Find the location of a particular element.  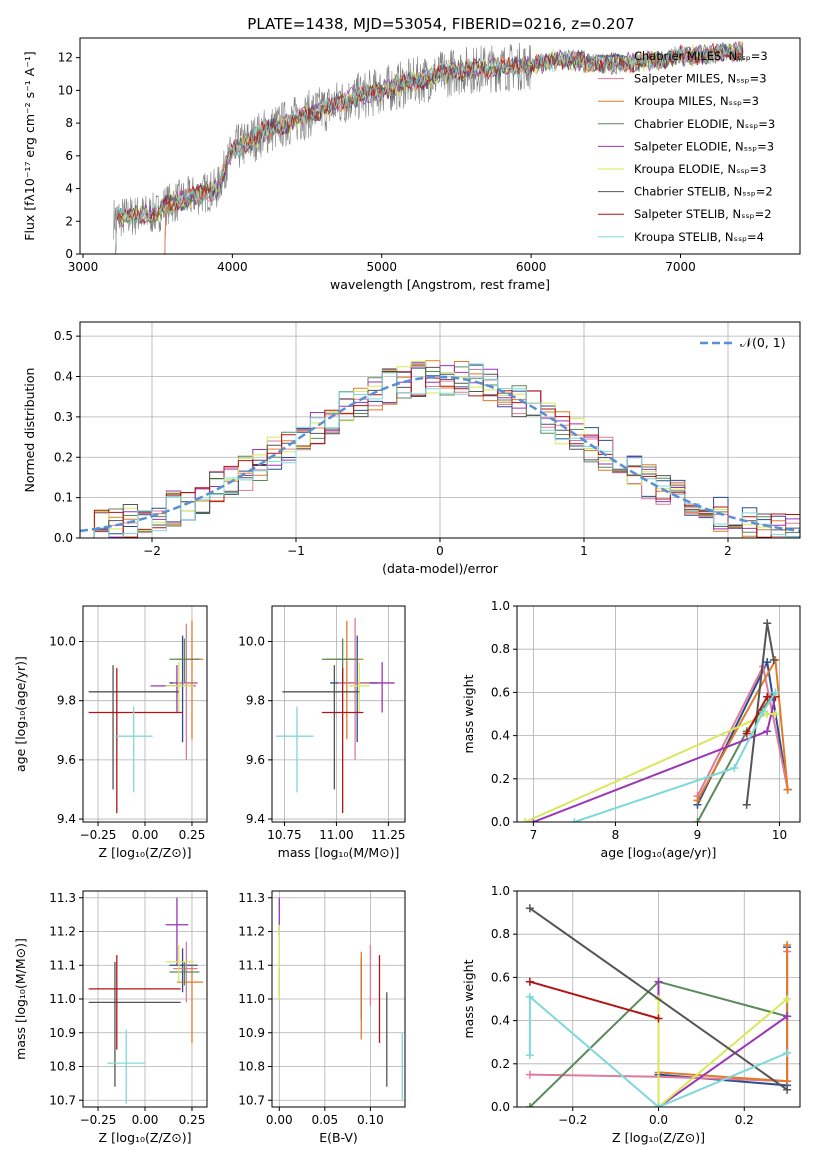

y-axis-label: mass [log₁₀(M/M⊙)] is located at coordinates (20, 999).